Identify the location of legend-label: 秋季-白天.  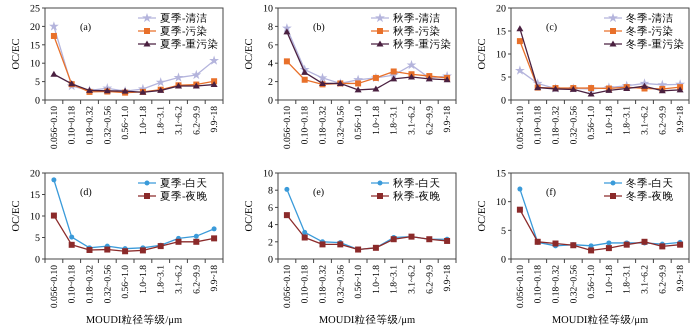
(416, 183).